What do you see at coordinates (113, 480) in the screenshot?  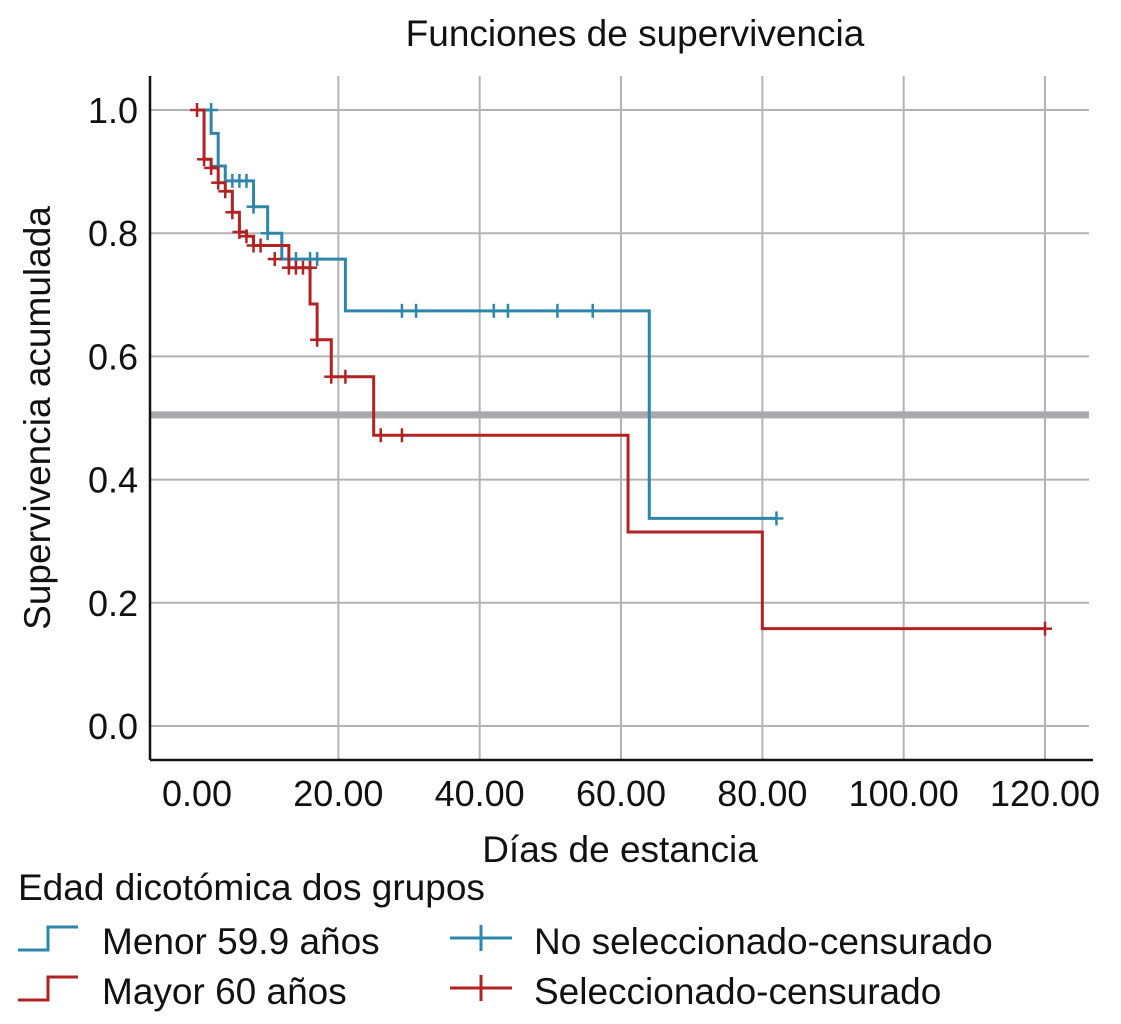 I see `y-tick-label: 0.4` at bounding box center [113, 480].